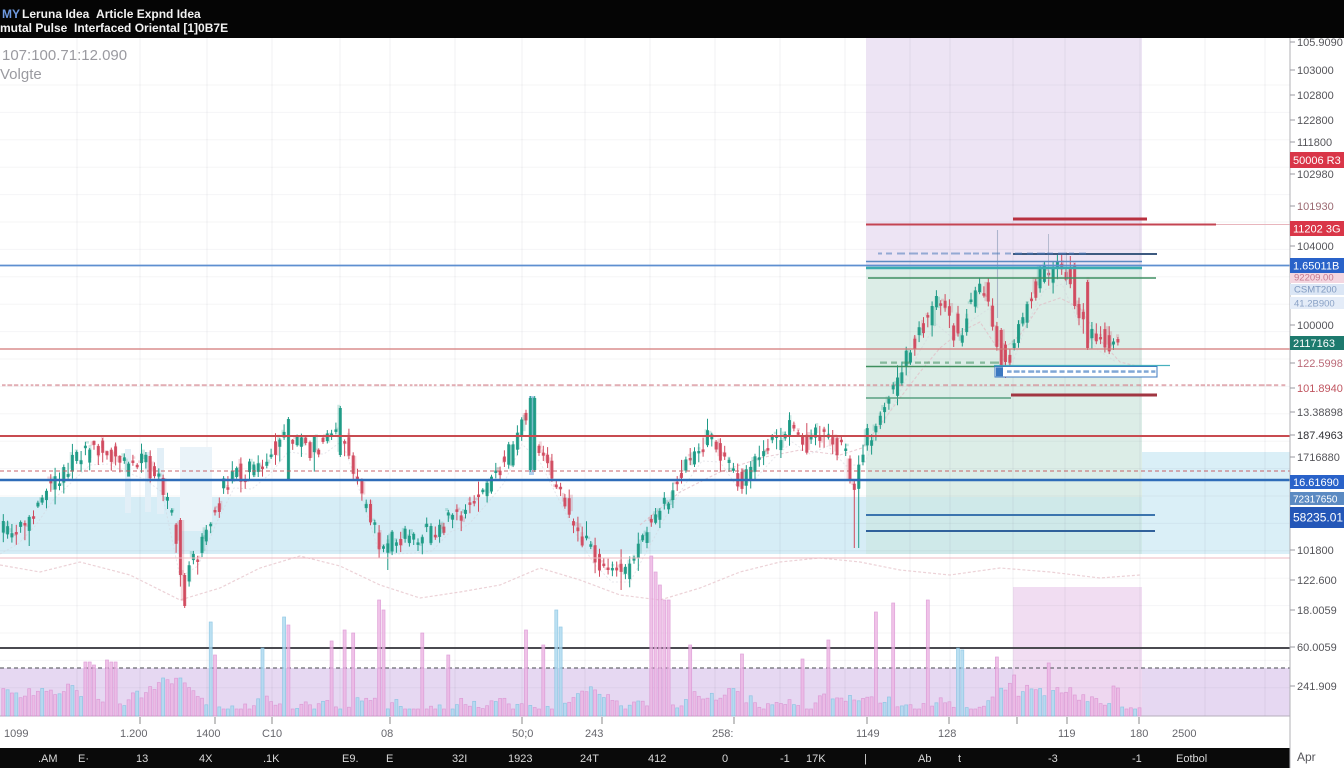 The height and width of the screenshot is (768, 1344). What do you see at coordinates (1317, 611) in the screenshot?
I see `svg-text: 18.0059` at bounding box center [1317, 611].